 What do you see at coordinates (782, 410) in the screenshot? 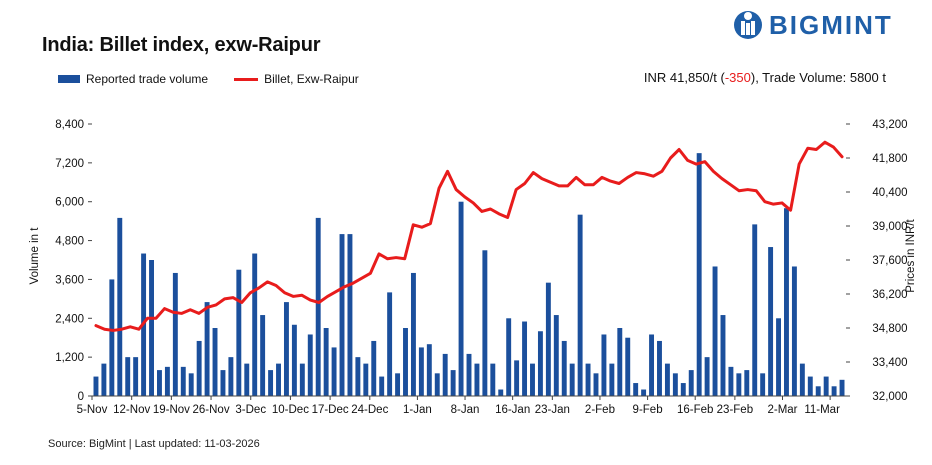
I see `x-tick-label: 2-Mar` at bounding box center [782, 410].